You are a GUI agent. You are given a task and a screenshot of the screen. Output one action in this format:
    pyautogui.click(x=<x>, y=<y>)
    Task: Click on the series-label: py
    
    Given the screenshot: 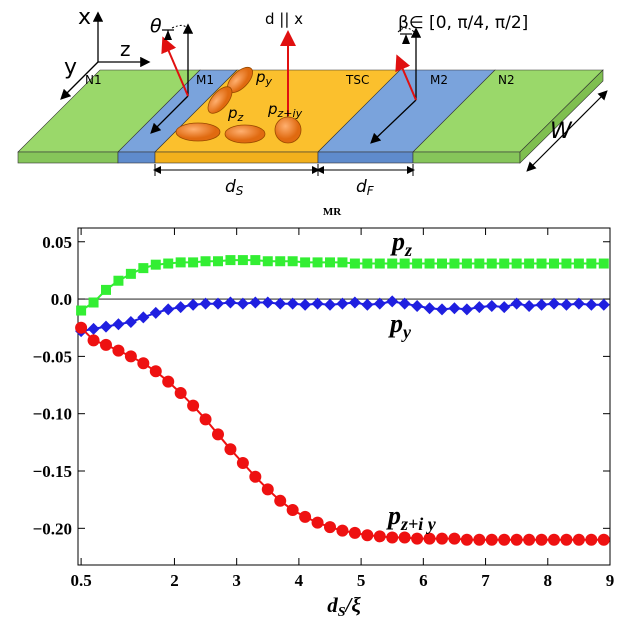 What is the action you would take?
    pyautogui.click(x=400, y=325)
    